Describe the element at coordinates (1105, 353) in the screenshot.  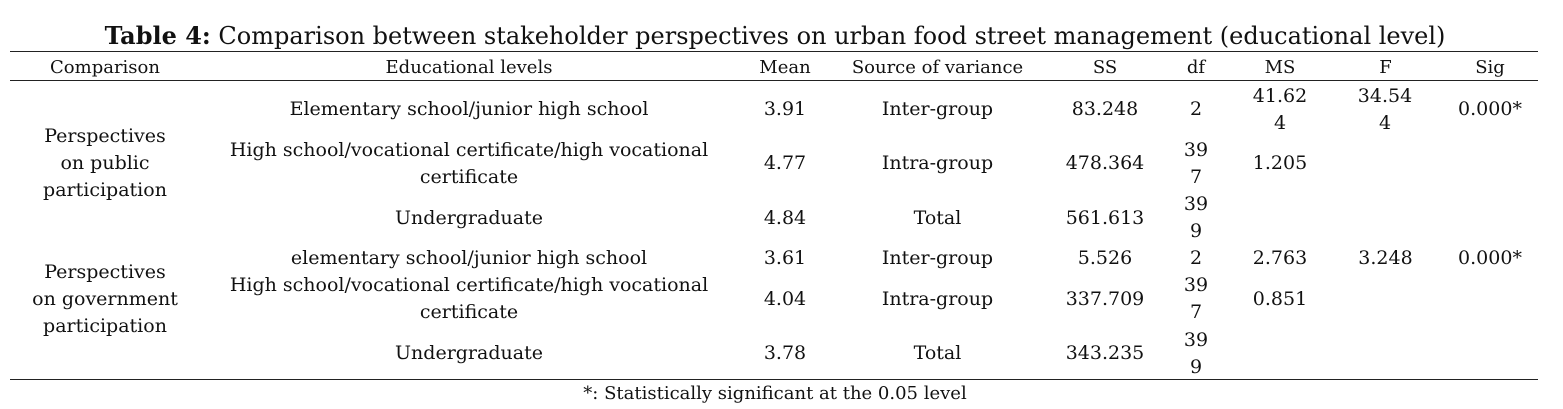
I see `ss-cell: 343.235` at that location.